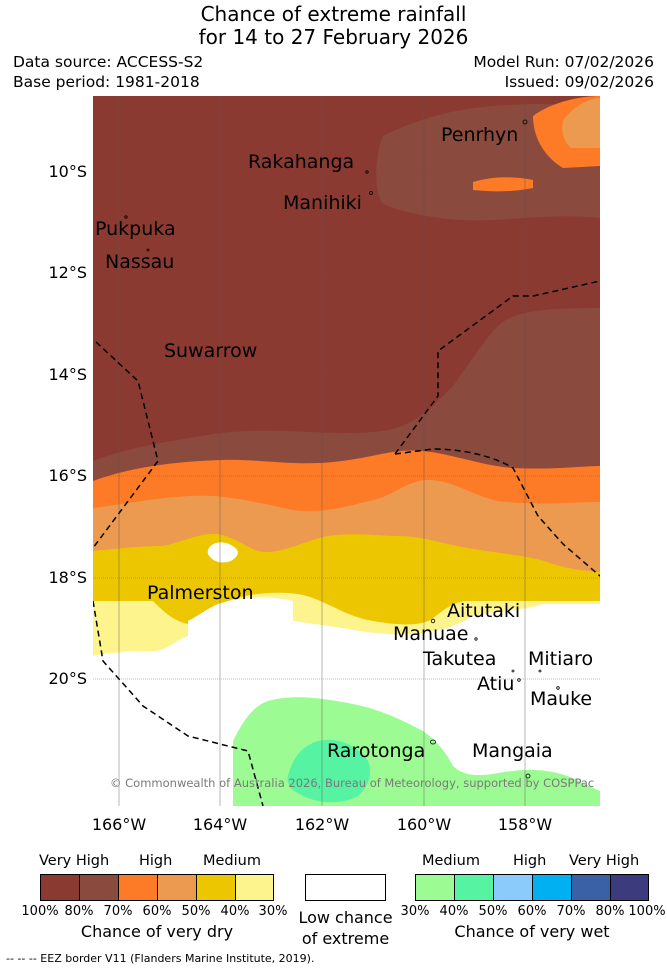 The width and height of the screenshot is (667, 972). I want to click on map-title-line2: for 14 to 27 February 2026, so click(333, 37).